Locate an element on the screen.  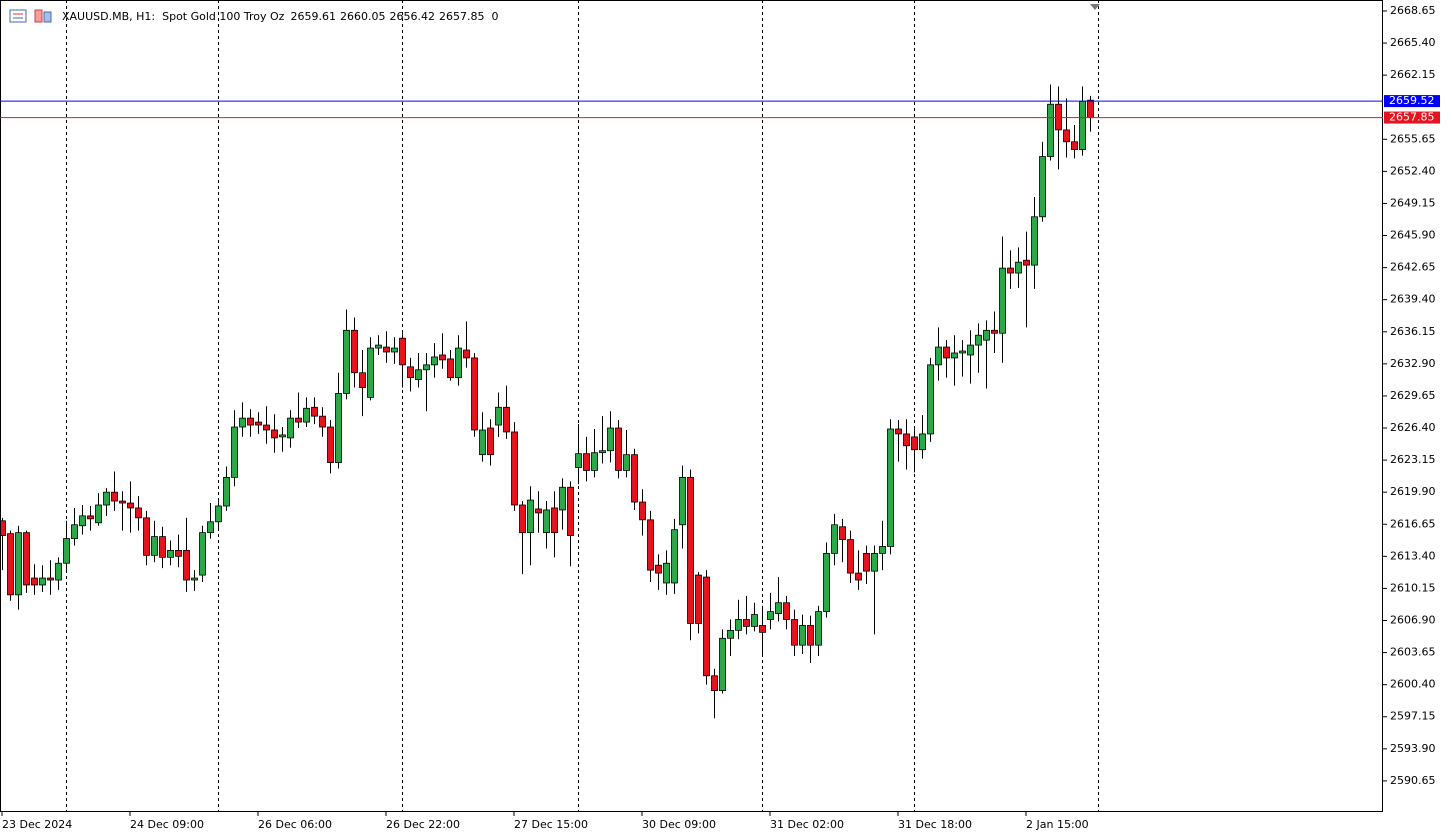
y-tick-label: 2613.40 is located at coordinates (1413, 555).